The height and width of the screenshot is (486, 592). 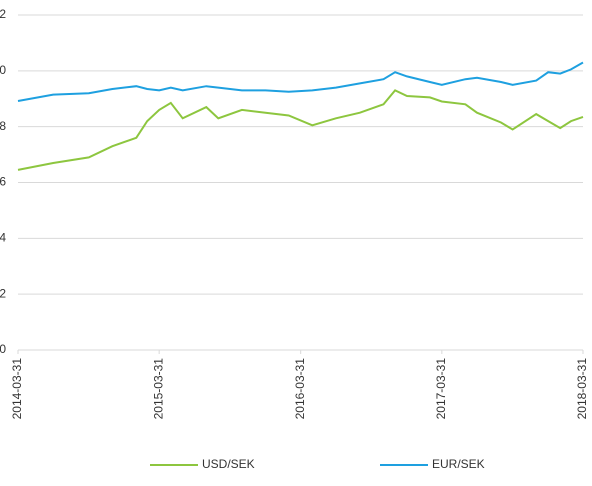 I want to click on y-tick-label: 4, so click(x=3, y=238).